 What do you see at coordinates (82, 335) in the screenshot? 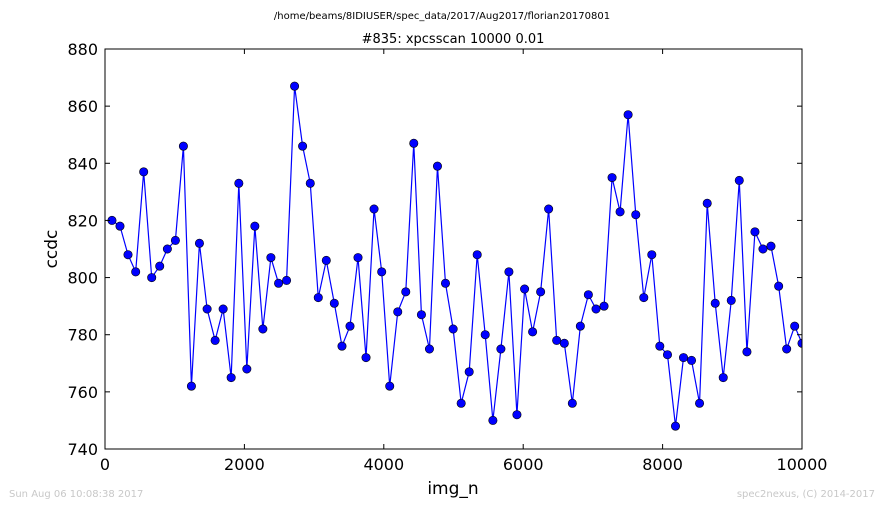
I see `y-tick-label: 780` at bounding box center [82, 335].